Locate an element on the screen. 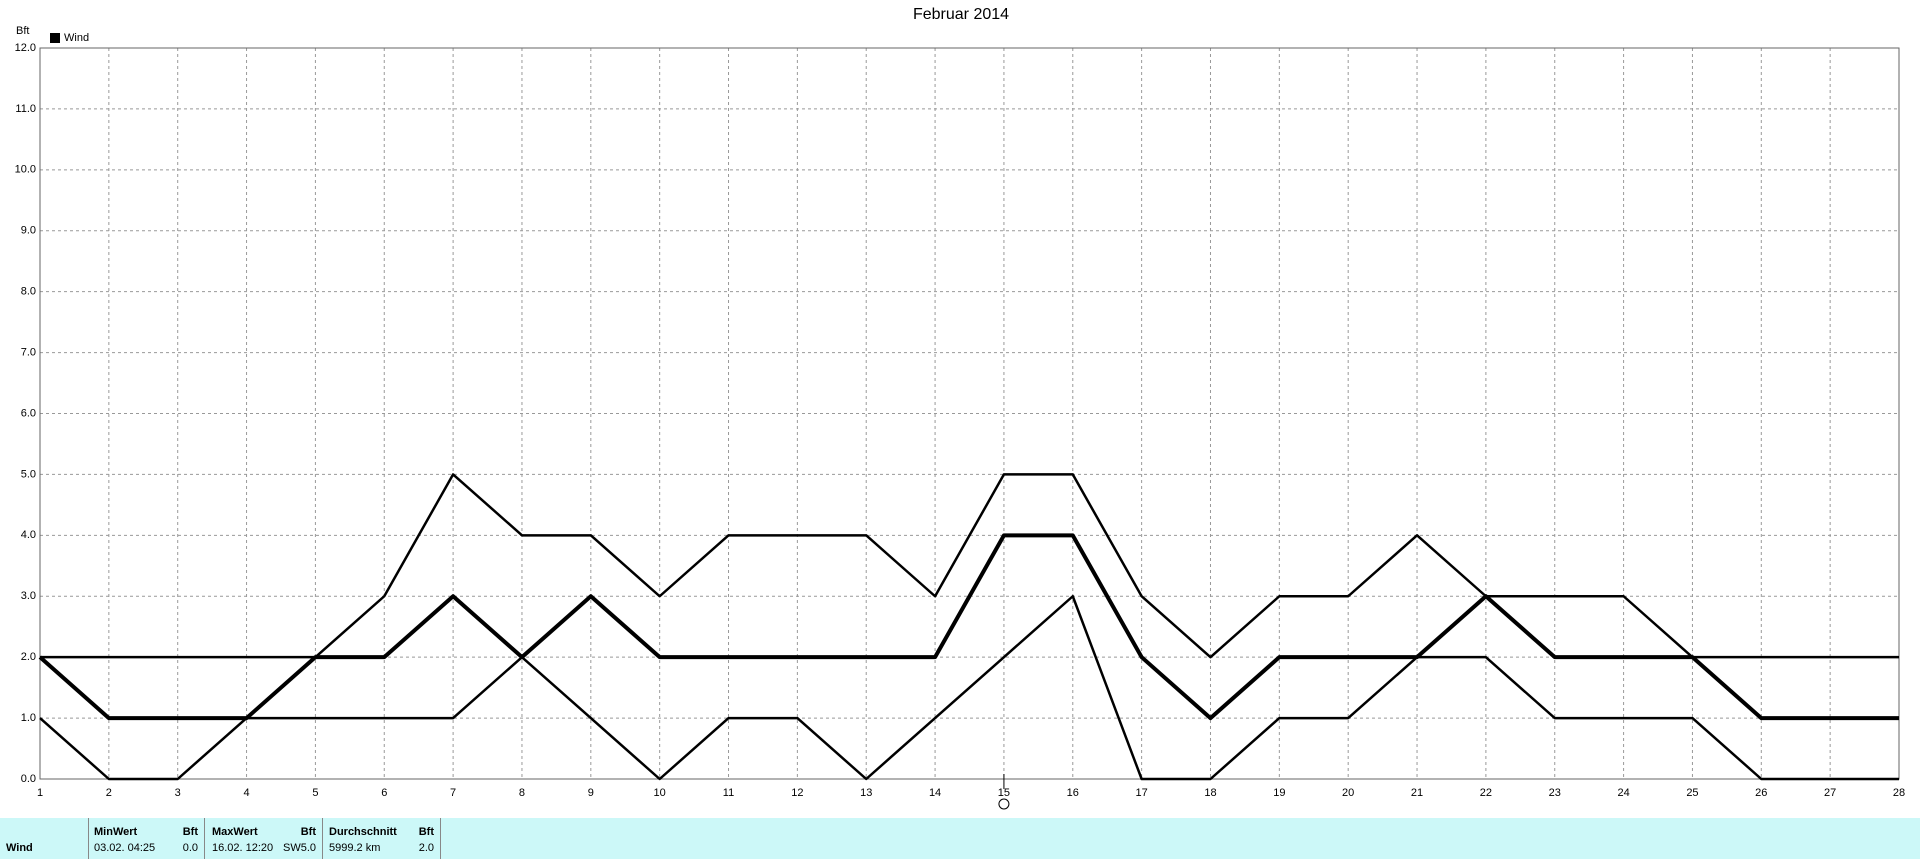 This screenshot has width=1920, height=859. x-tick-label: 8 is located at coordinates (522, 793).